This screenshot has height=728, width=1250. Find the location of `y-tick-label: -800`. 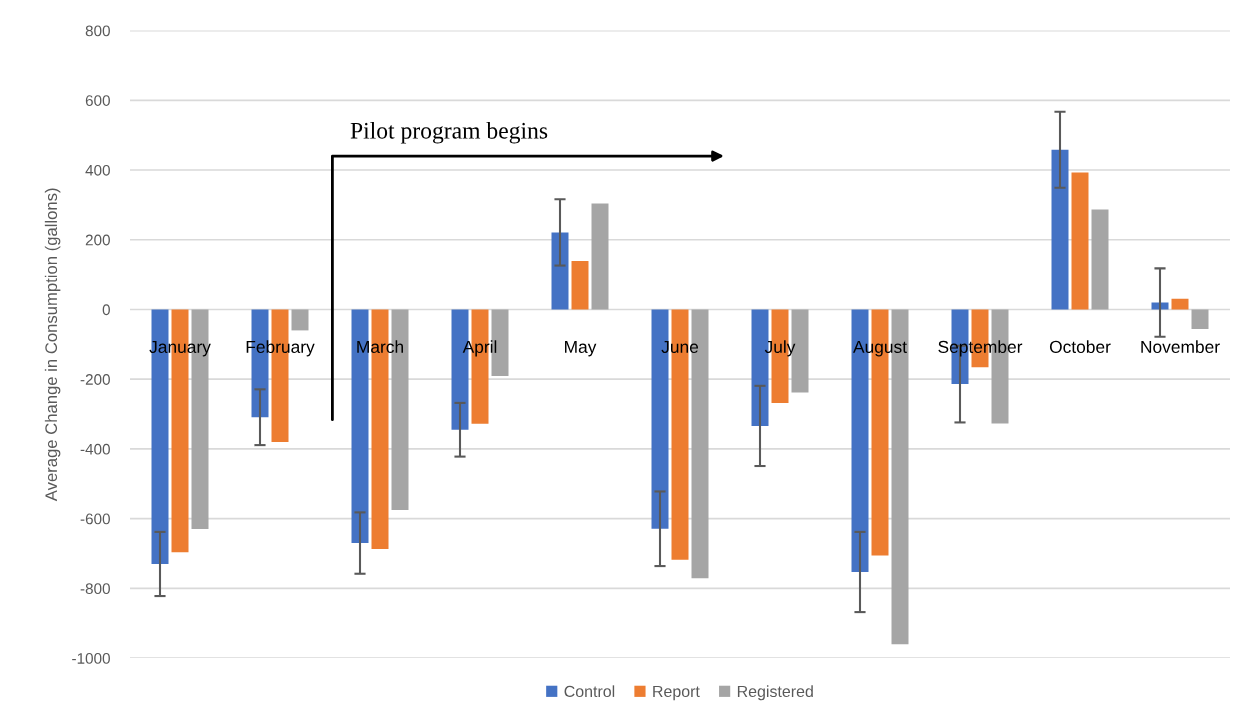

y-tick-label: -800 is located at coordinates (95, 589).